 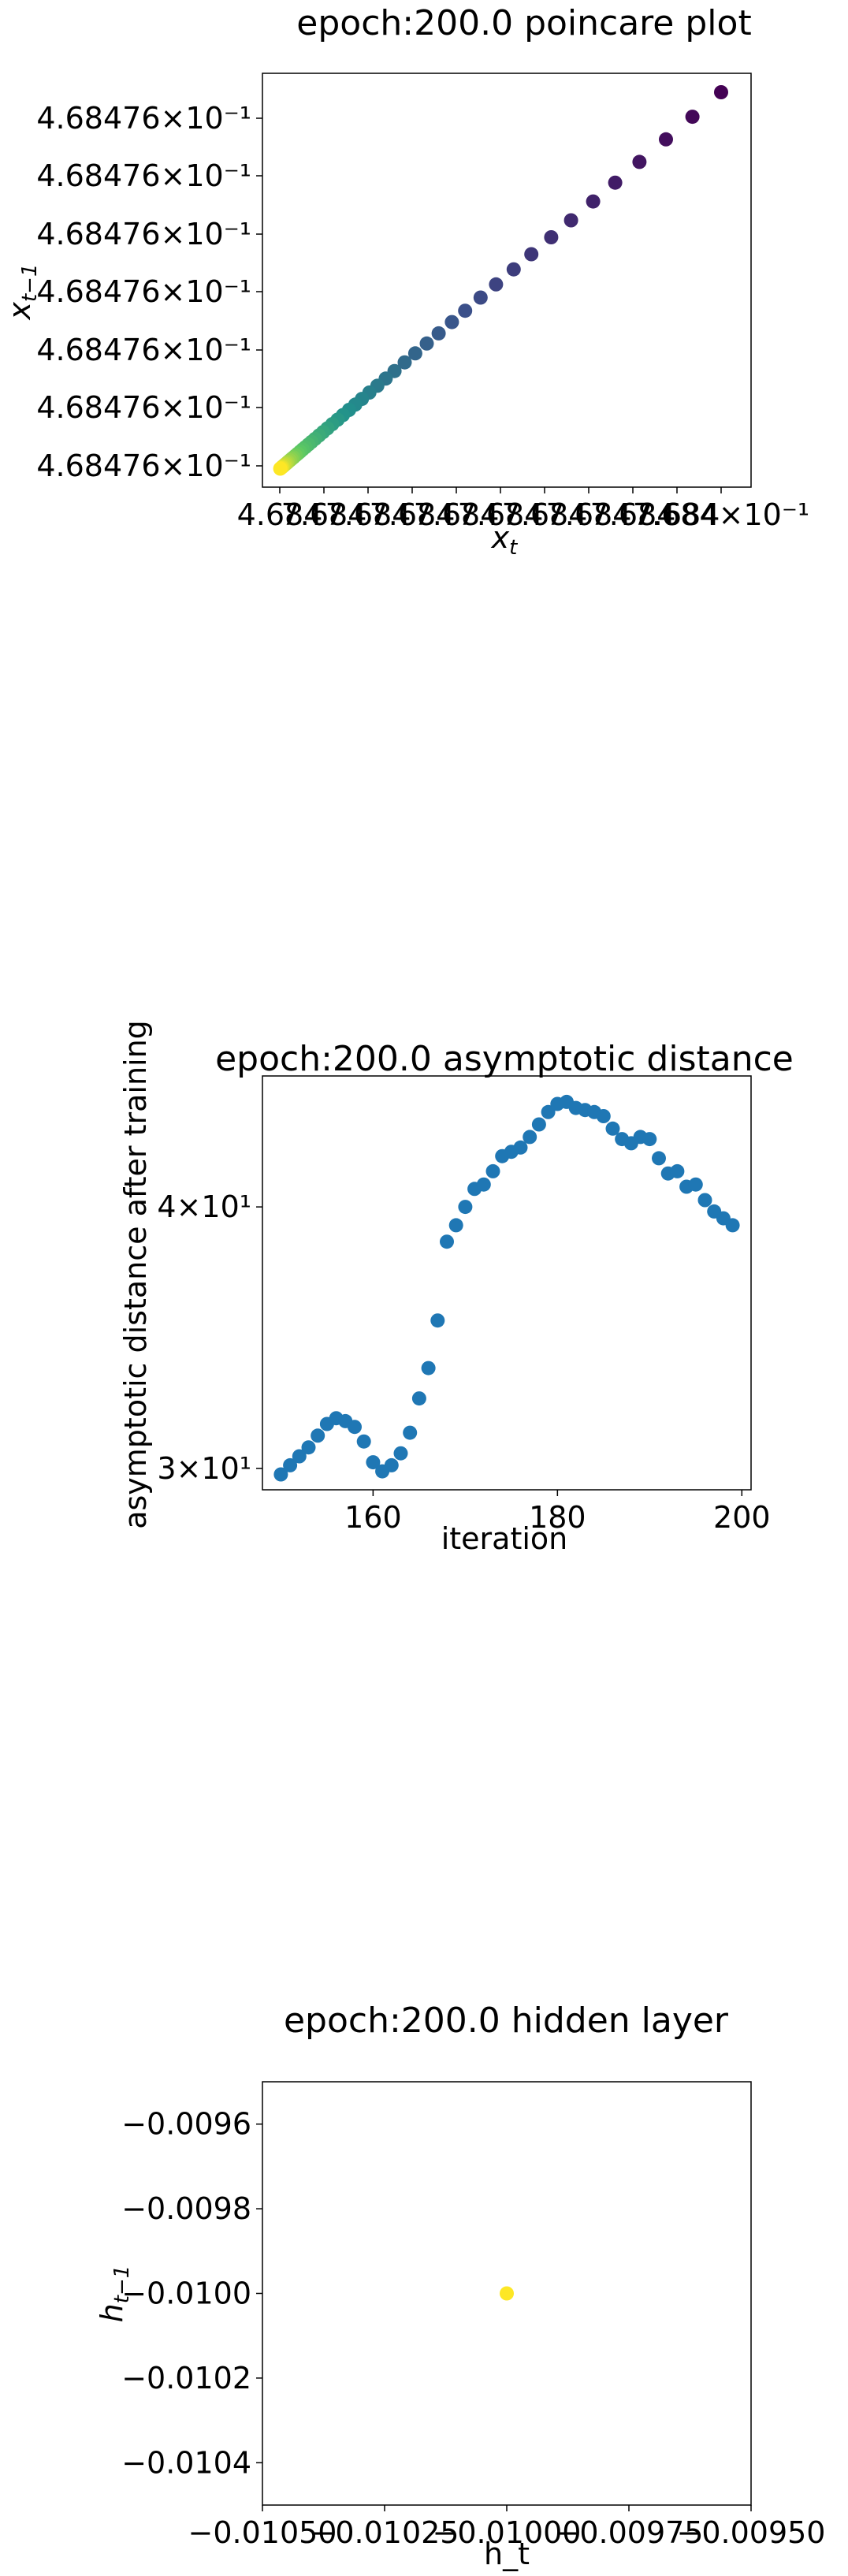 What do you see at coordinates (186, 2293) in the screenshot?
I see `hidden-y-tick-label: −0.0100` at bounding box center [186, 2293].